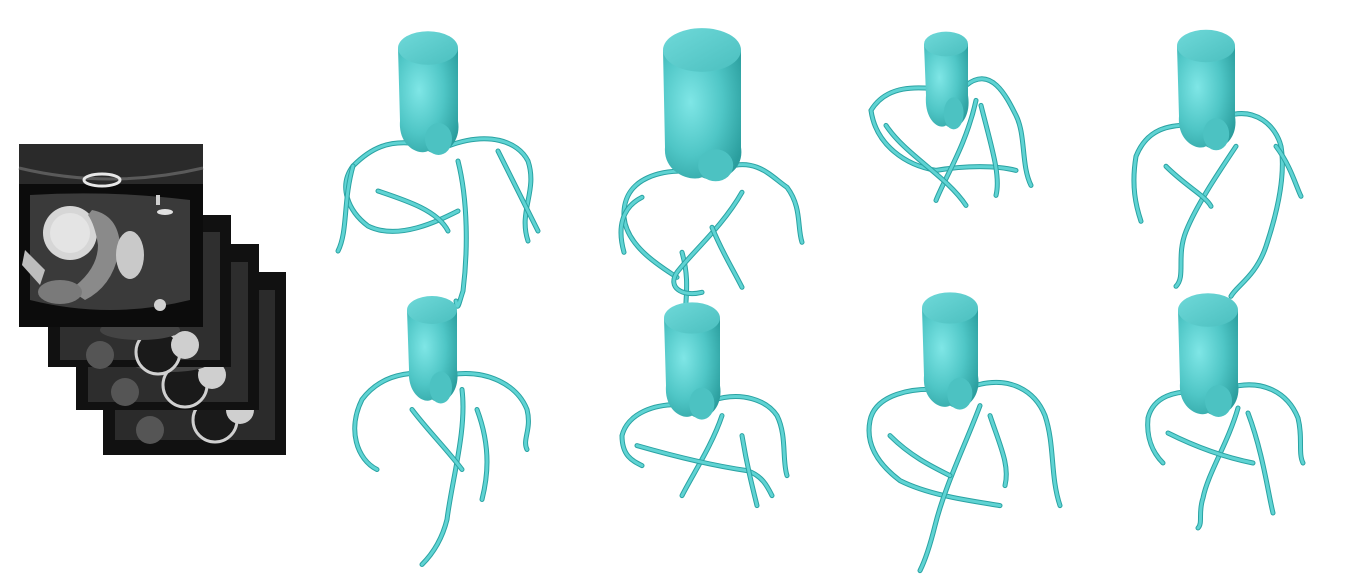 Image resolution: width=1346 pixels, height=585 pixels. Describe the element at coordinates (702, 115) in the screenshot. I see `aortic-root` at that location.